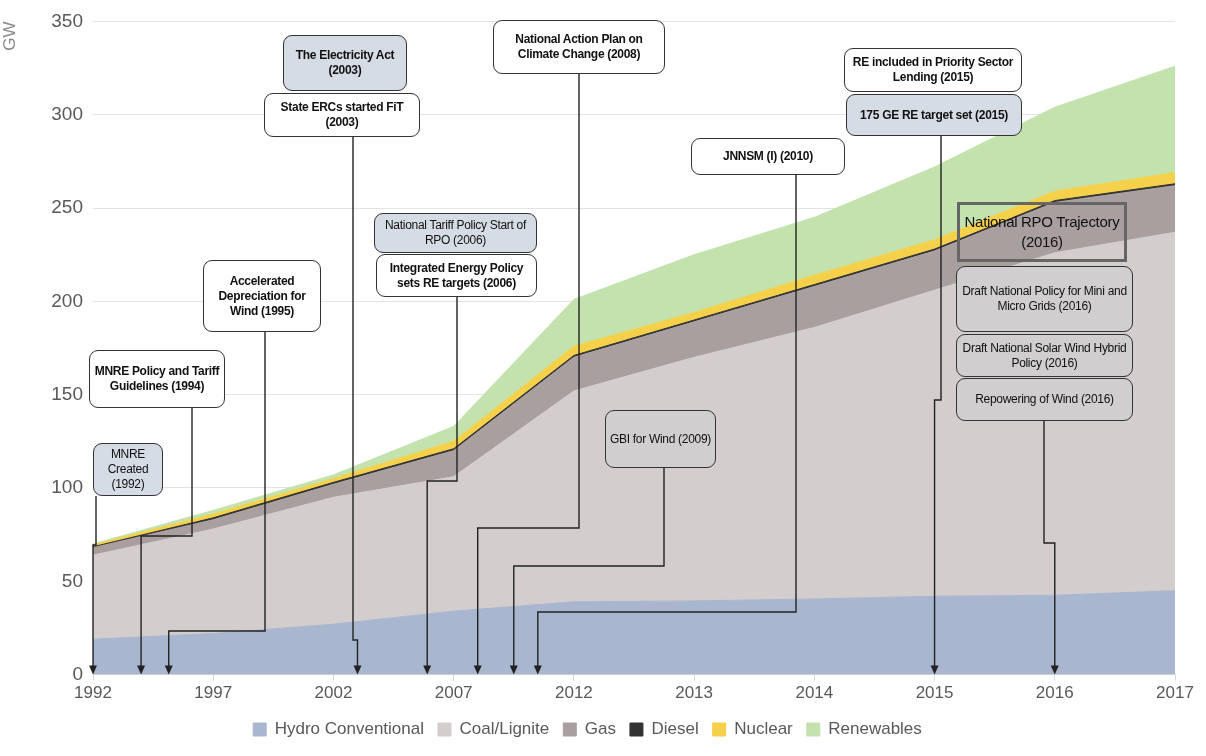 The height and width of the screenshot is (756, 1206). Describe the element at coordinates (93, 693) in the screenshot. I see `x-tick-label: 1992` at that location.